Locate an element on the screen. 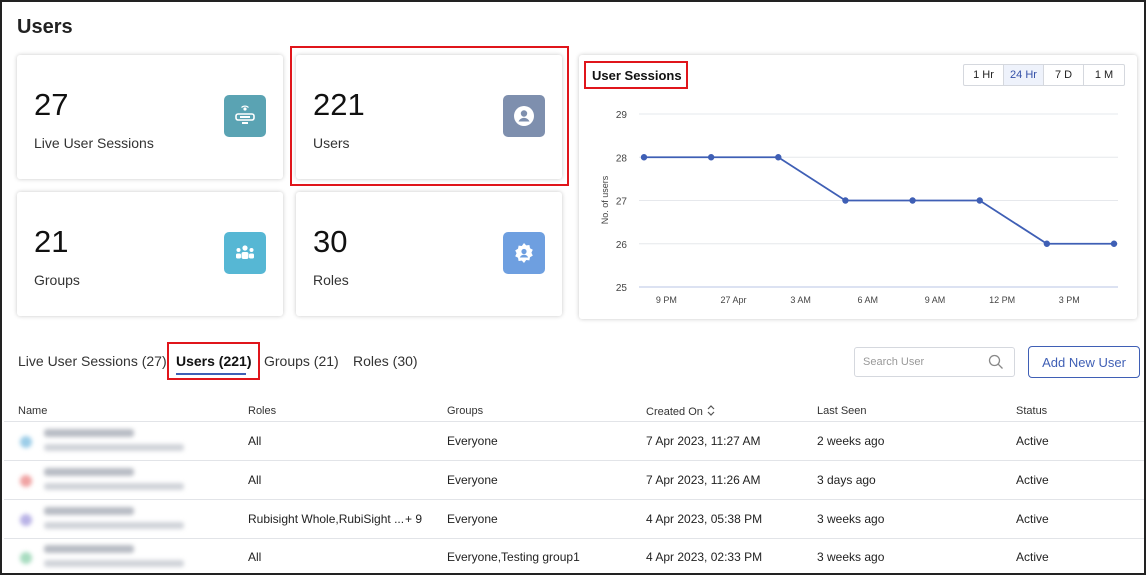 This screenshot has height=575, width=1146. tab-users: Users (221) is located at coordinates (214, 361).